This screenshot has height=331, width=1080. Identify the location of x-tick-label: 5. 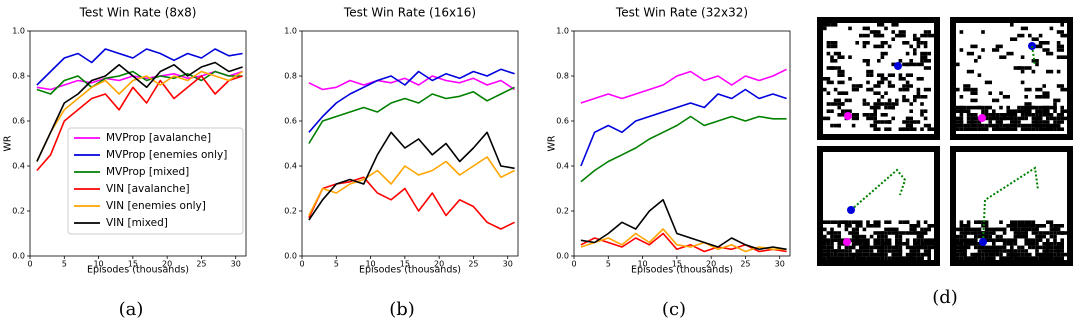
(64, 264).